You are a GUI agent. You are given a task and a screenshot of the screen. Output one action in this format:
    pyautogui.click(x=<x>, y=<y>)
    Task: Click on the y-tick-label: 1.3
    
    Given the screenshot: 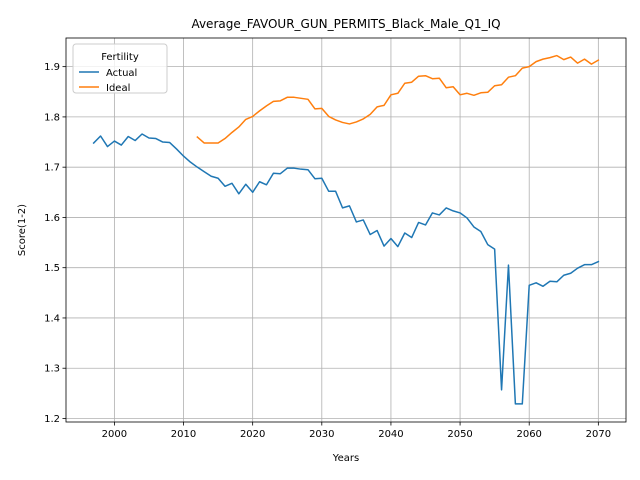 What is the action you would take?
    pyautogui.click(x=52, y=369)
    